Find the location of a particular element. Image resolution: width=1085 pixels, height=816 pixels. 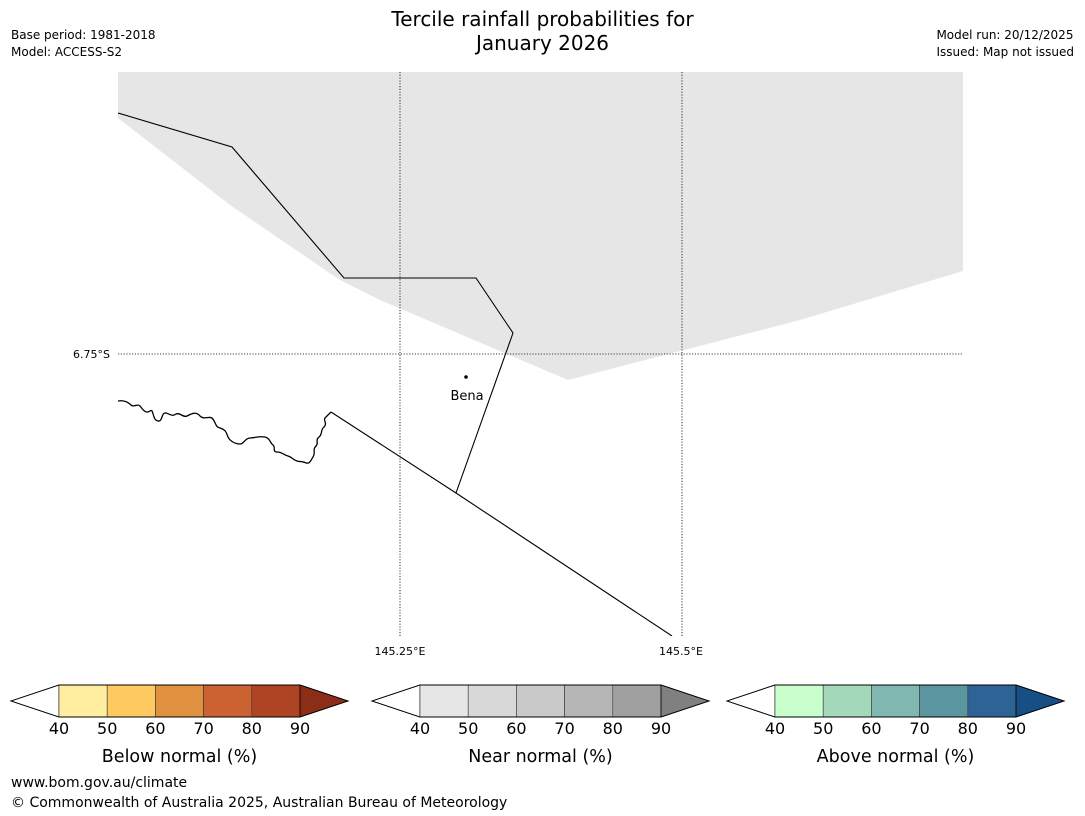

near-colorbar-tick-label: 60 is located at coordinates (516, 728).